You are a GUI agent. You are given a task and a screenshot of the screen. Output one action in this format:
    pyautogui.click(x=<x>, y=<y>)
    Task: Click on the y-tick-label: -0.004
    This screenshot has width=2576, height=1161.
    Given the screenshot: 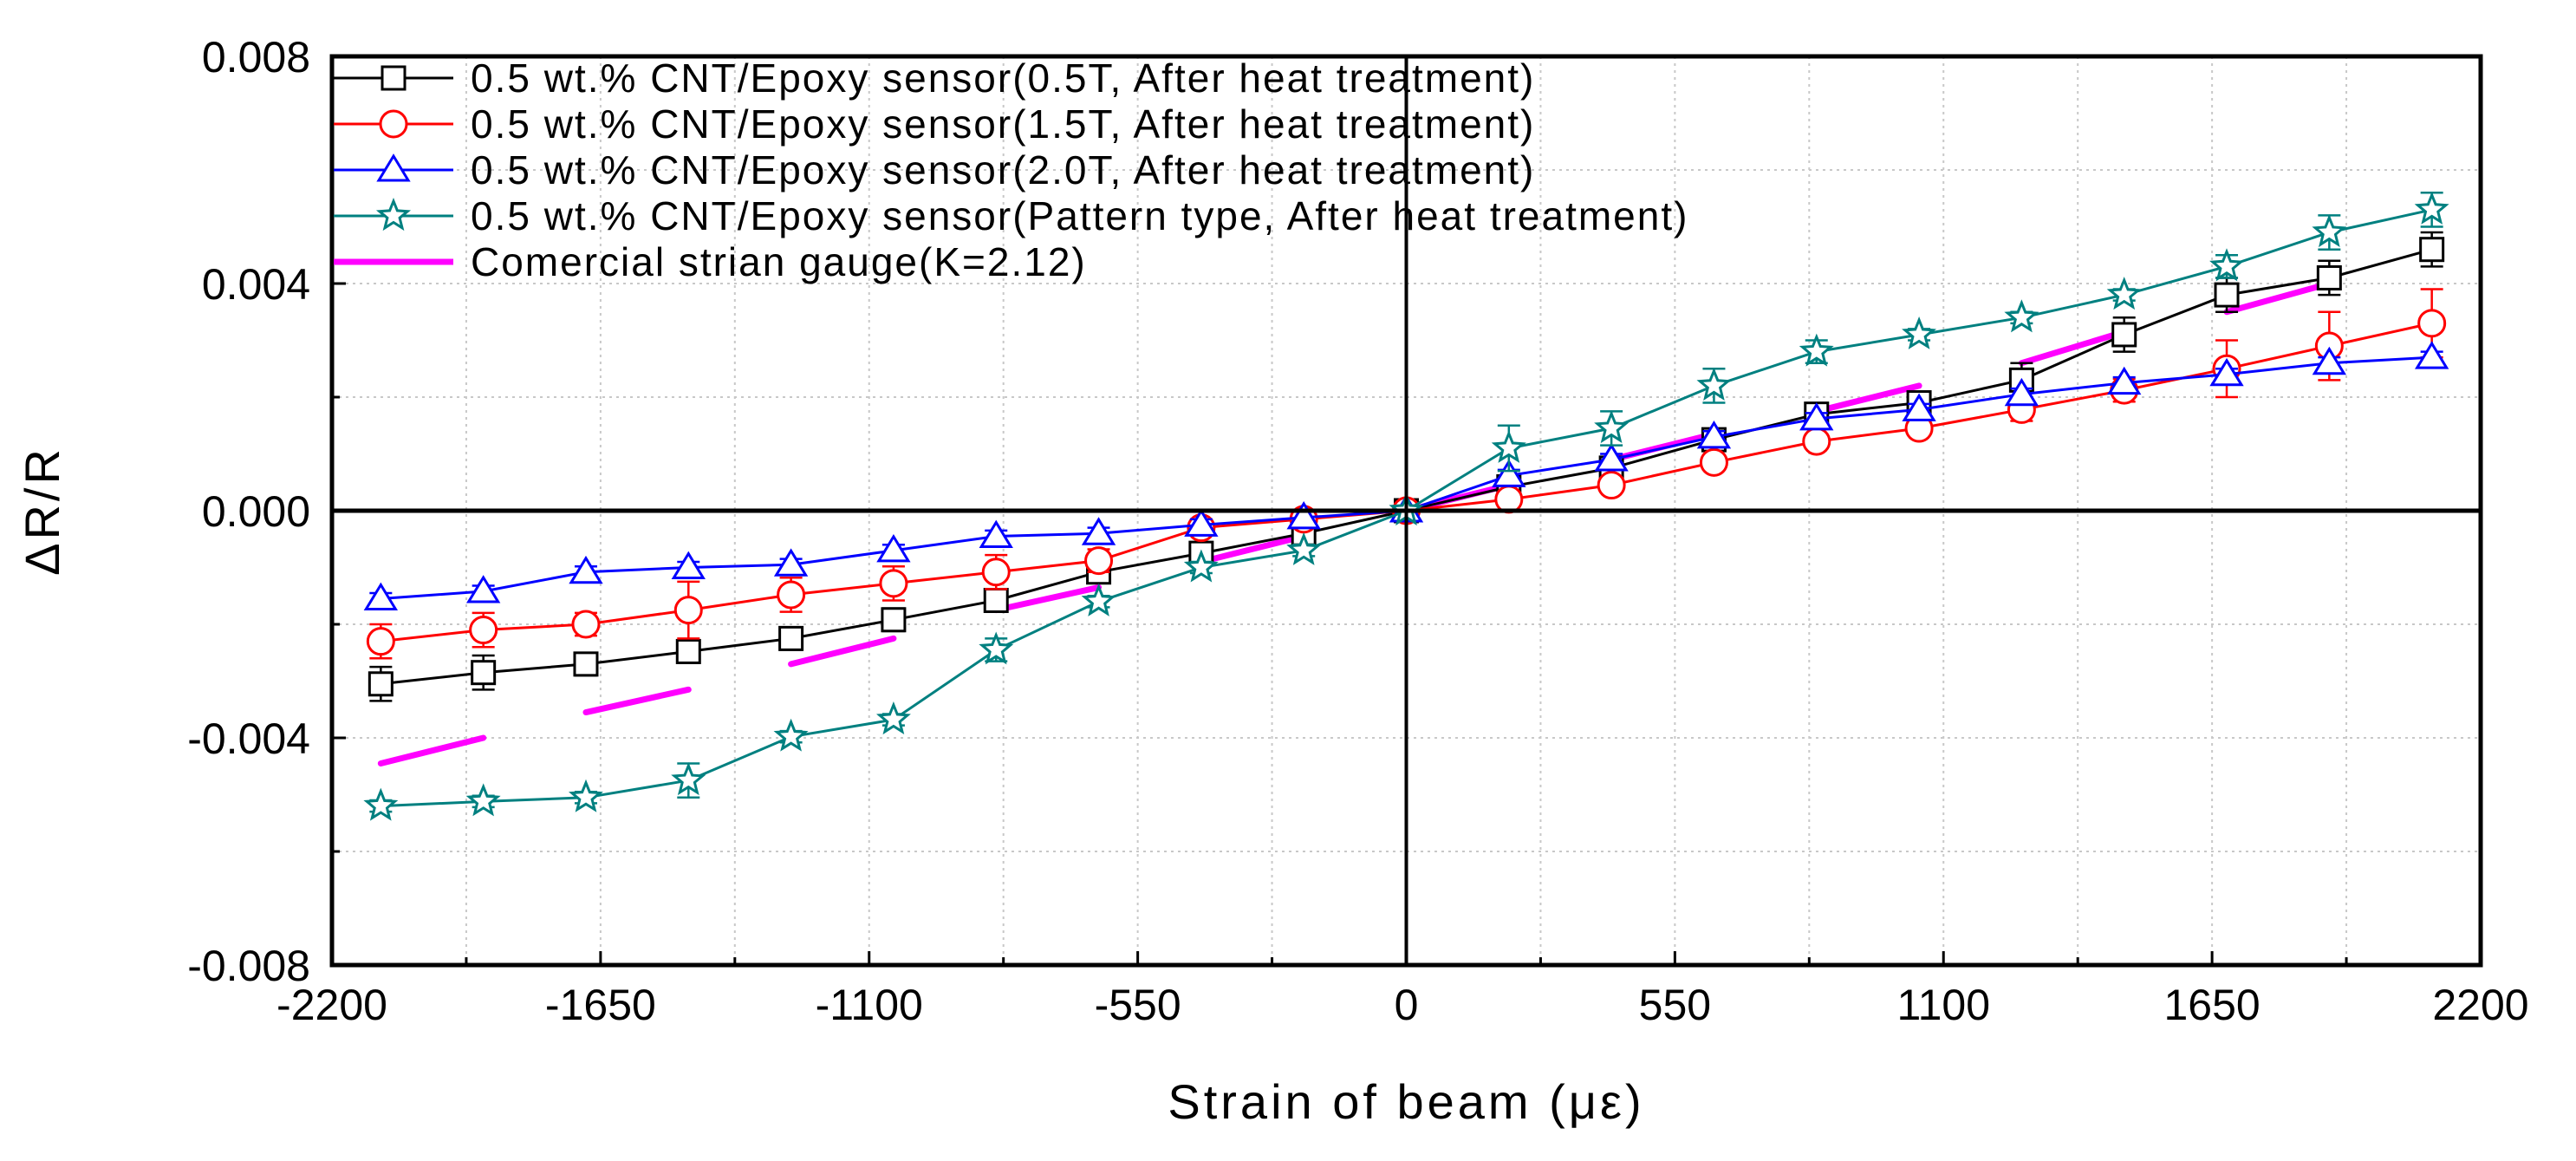 What is the action you would take?
    pyautogui.click(x=248, y=738)
    